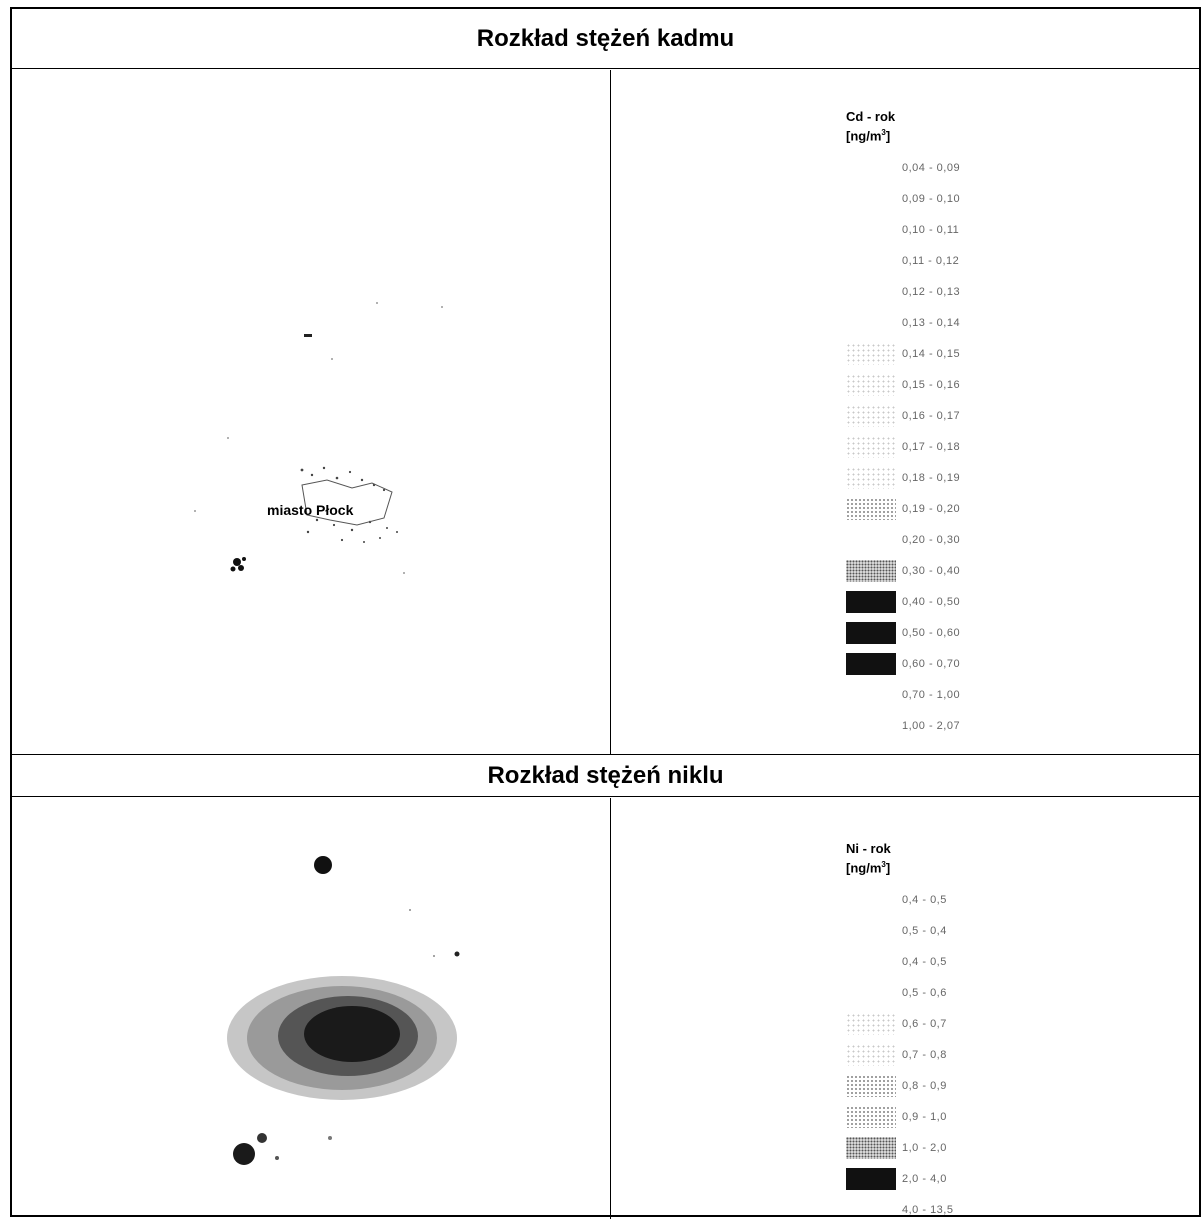  I want to click on city-label: miasto Płock, so click(310, 510).